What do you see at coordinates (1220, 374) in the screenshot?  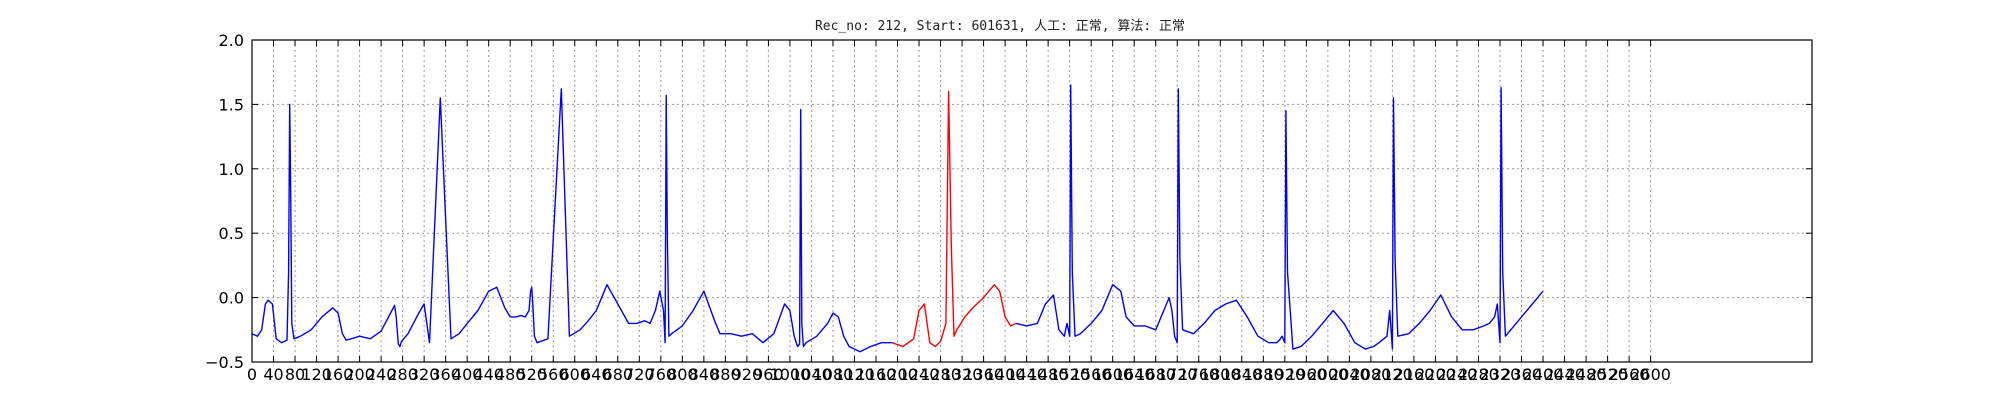 I see `x-tick-label: 1800` at bounding box center [1220, 374].